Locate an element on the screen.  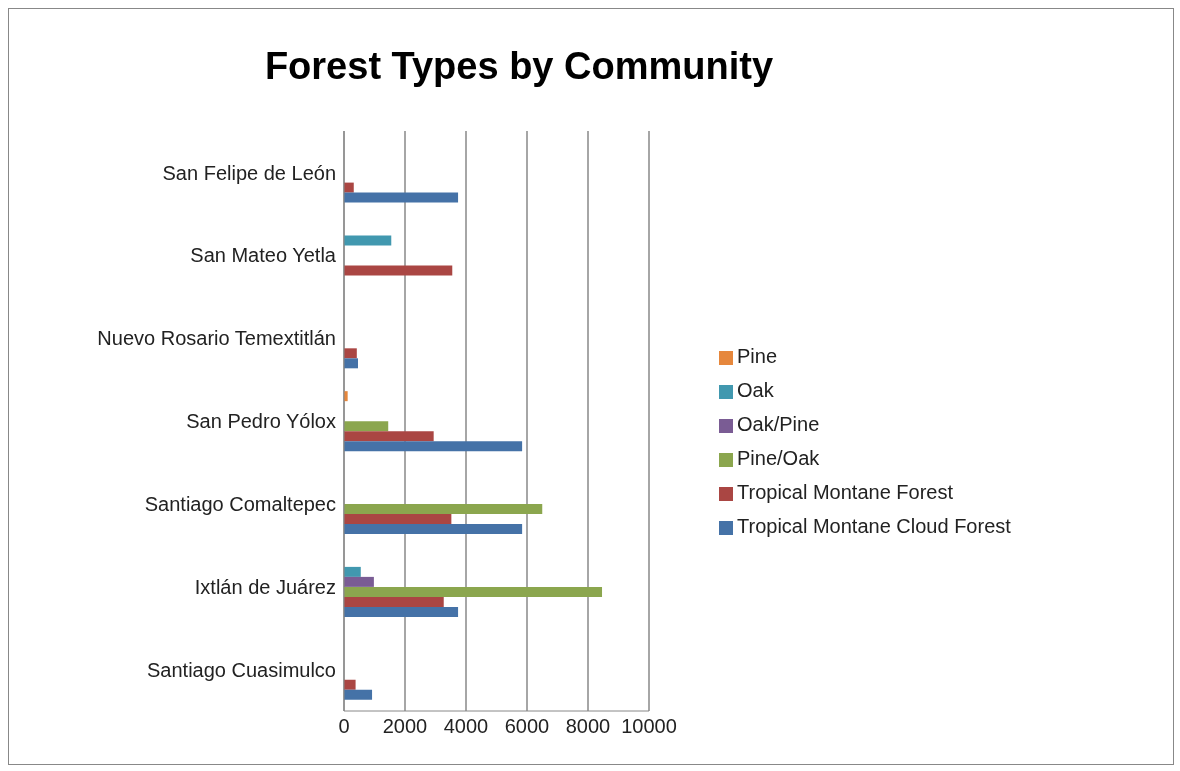
y-tick-label: Nuevo Rosario Temextitlán is located at coordinates (216, 338).